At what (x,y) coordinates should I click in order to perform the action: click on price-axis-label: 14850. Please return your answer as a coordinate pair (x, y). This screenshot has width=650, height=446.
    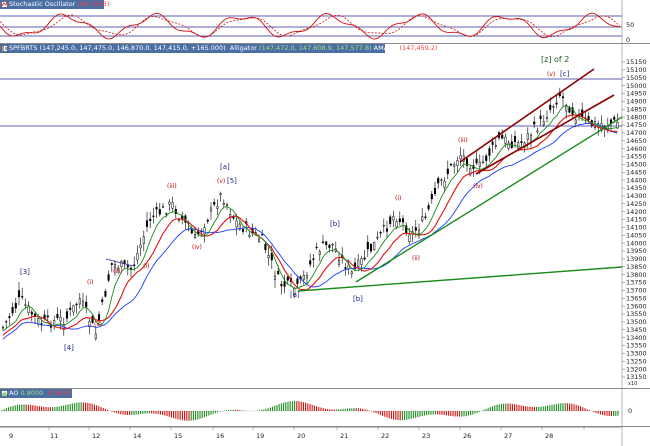
    Looking at the image, I should click on (636, 109).